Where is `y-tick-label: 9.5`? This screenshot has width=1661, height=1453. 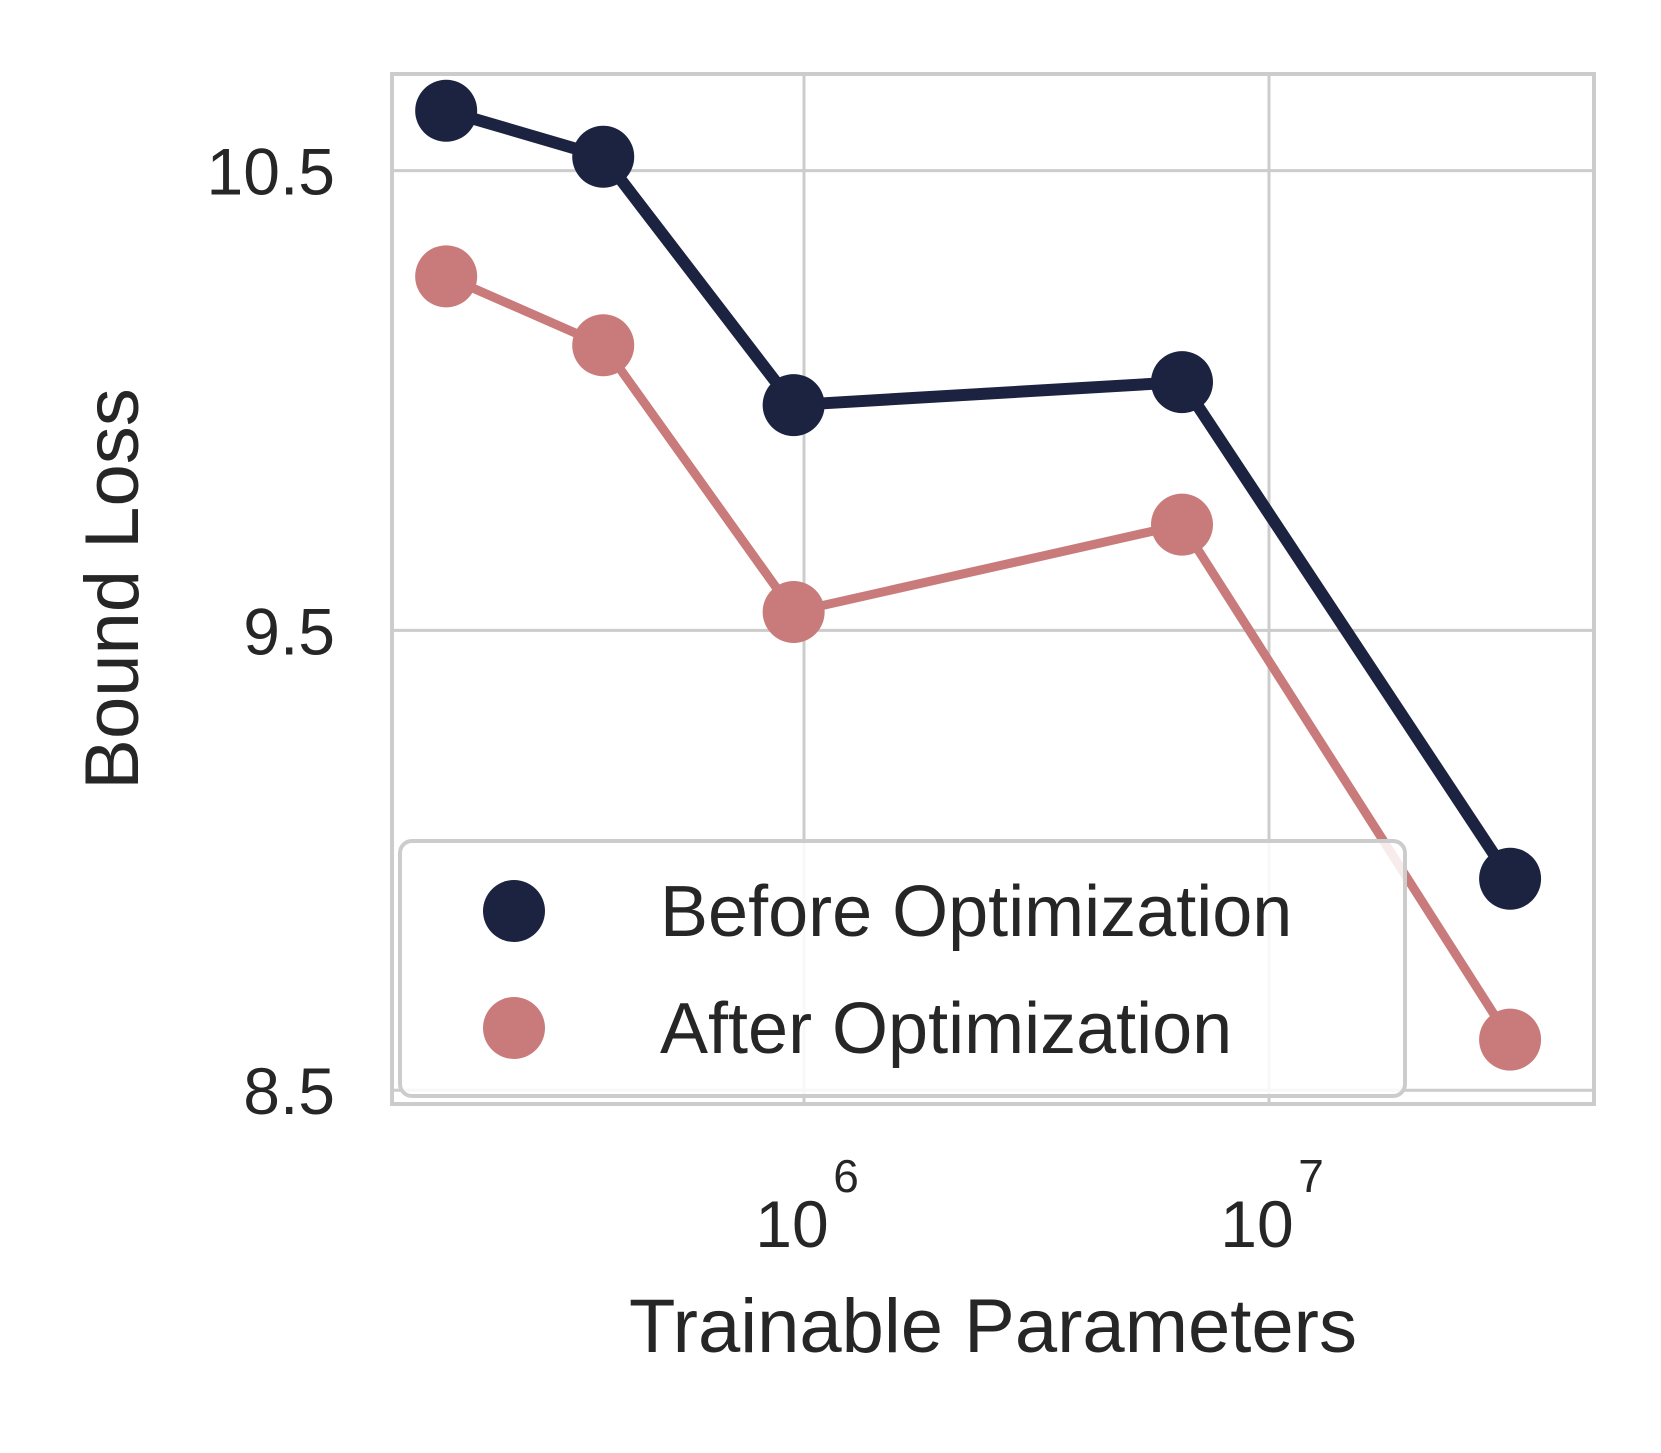
y-tick-label: 9.5 is located at coordinates (289, 631).